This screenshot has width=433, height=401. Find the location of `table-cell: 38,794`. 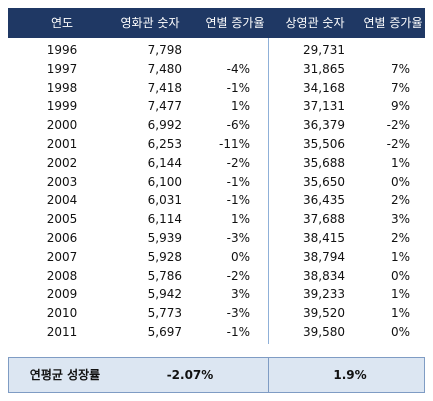

table-cell: 38,794 is located at coordinates (324, 256).